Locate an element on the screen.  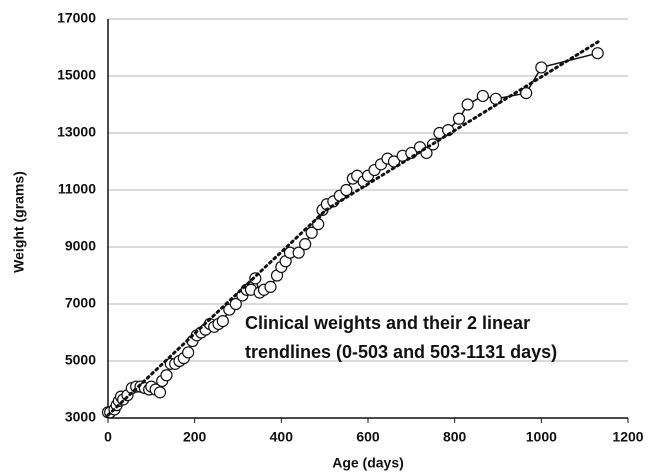
x-tick-label: 600 is located at coordinates (368, 437).